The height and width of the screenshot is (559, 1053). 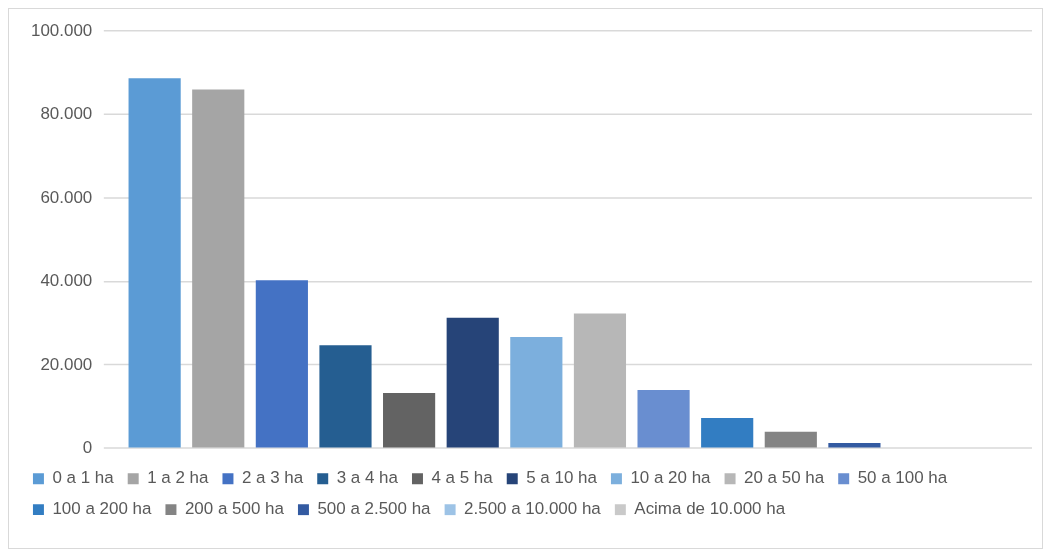 What do you see at coordinates (902, 478) in the screenshot?
I see `legend-label: 50 a 100 ha` at bounding box center [902, 478].